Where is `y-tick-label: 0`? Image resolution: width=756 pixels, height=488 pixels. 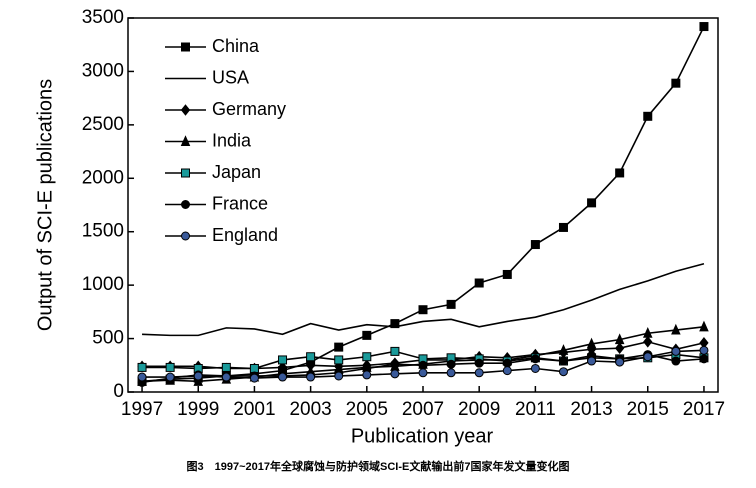
y-tick-label: 0 is located at coordinates (118, 391).